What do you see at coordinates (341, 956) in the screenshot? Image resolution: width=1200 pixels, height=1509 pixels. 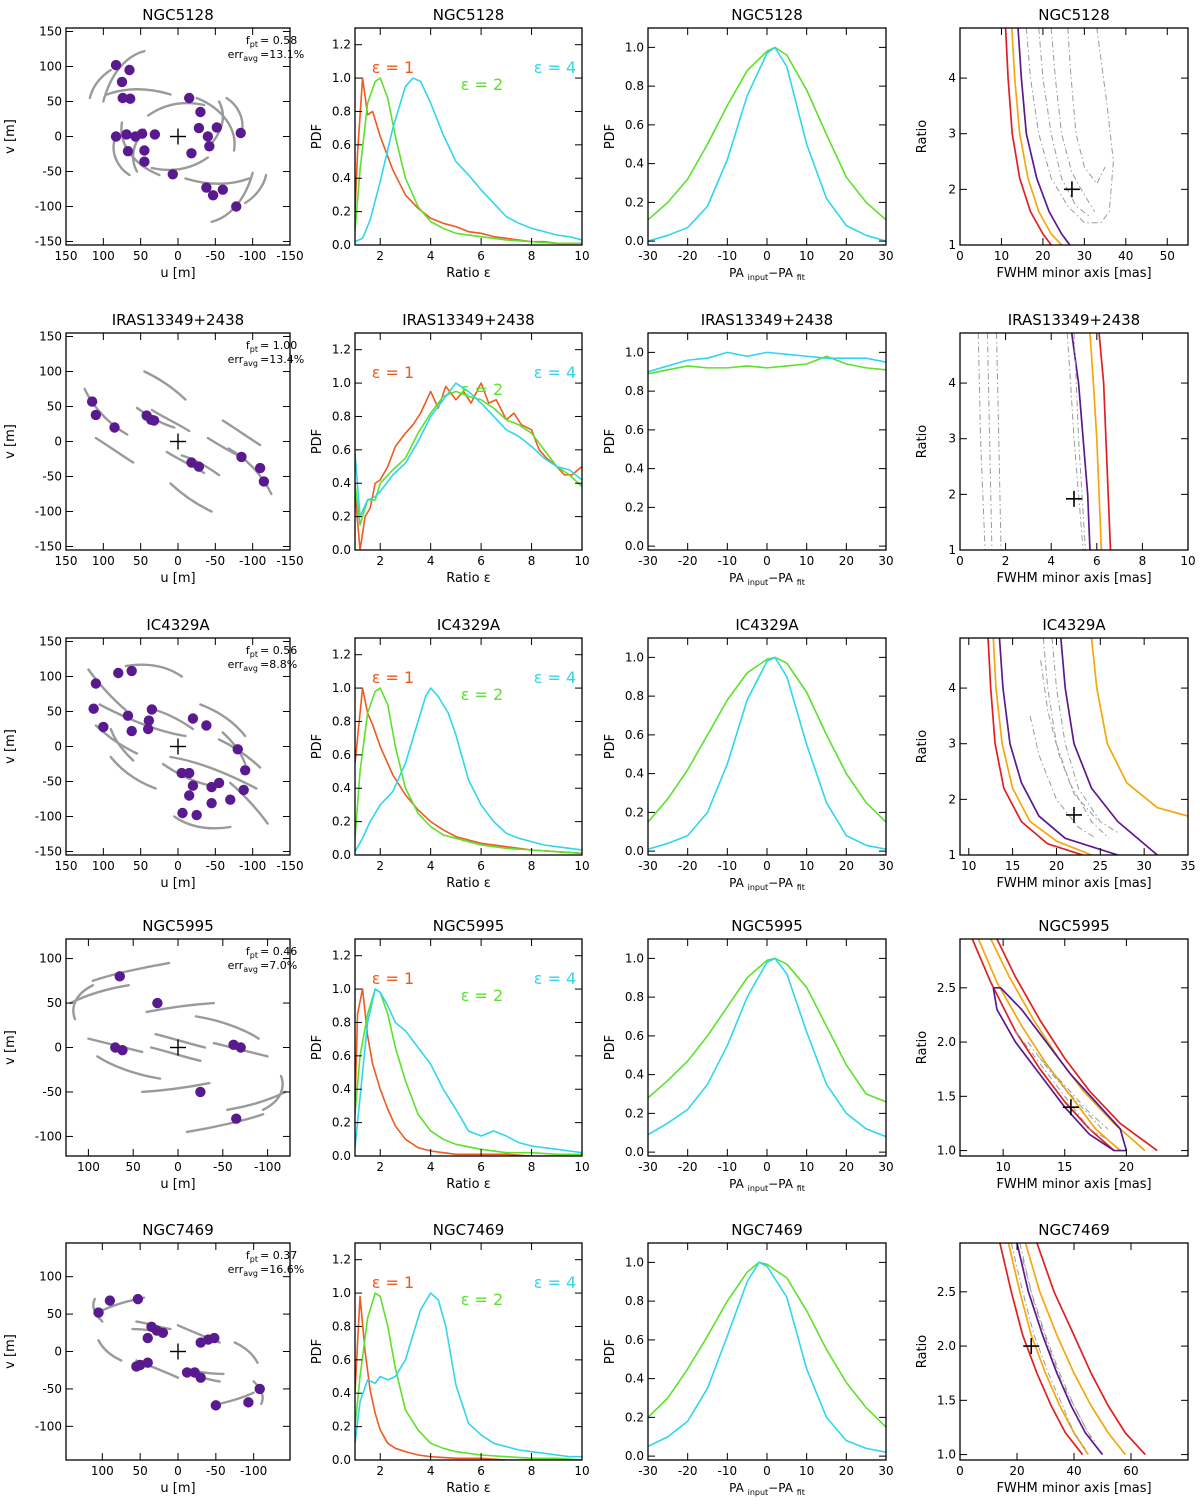 I see `y-tick-label: 1.2` at bounding box center [341, 956].